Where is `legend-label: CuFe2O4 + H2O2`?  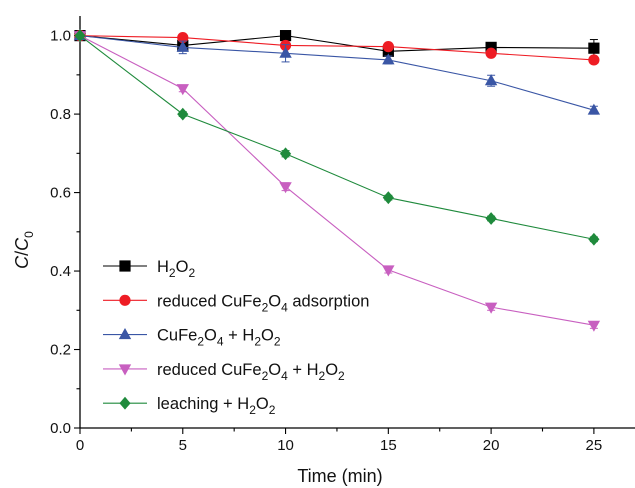
legend-label: CuFe2O4 + H2O2 is located at coordinates (219, 338).